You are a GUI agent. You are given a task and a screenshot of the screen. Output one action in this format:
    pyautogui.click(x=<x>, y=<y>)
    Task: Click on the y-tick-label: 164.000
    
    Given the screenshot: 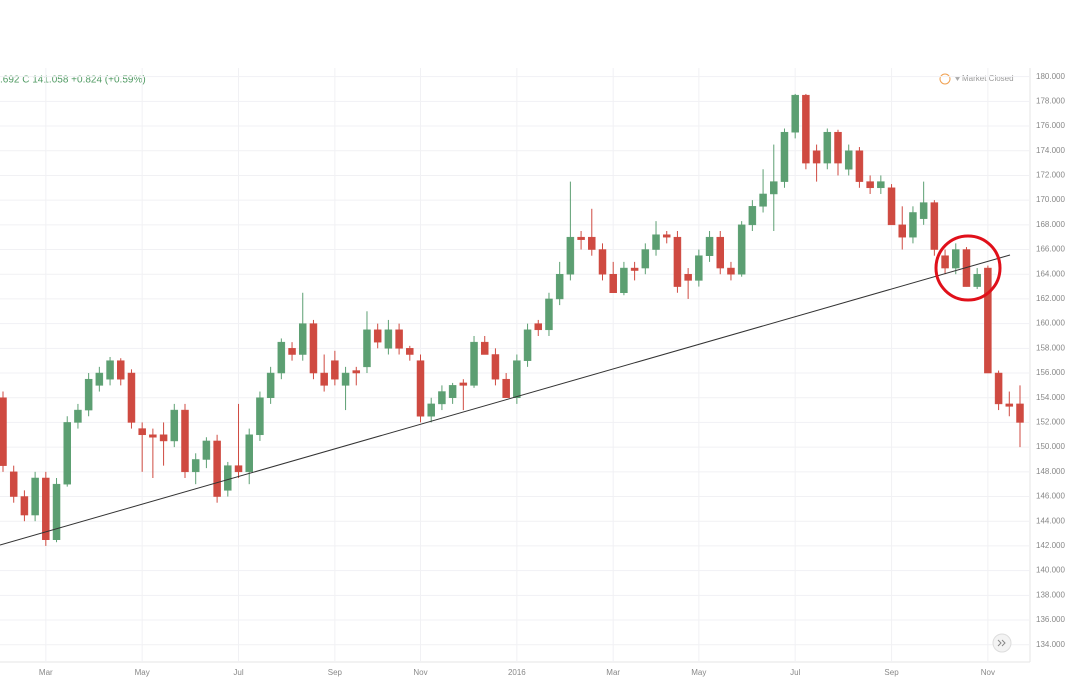 What is the action you would take?
    pyautogui.click(x=1050, y=273)
    